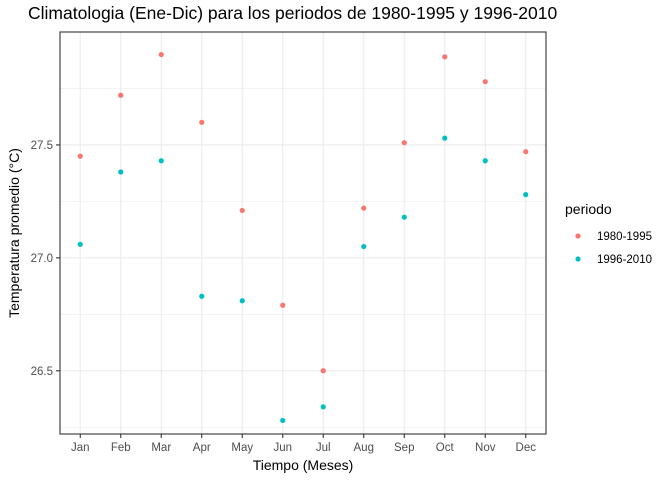 The height and width of the screenshot is (480, 672). What do you see at coordinates (242, 448) in the screenshot?
I see `x-tick-label: May` at bounding box center [242, 448].